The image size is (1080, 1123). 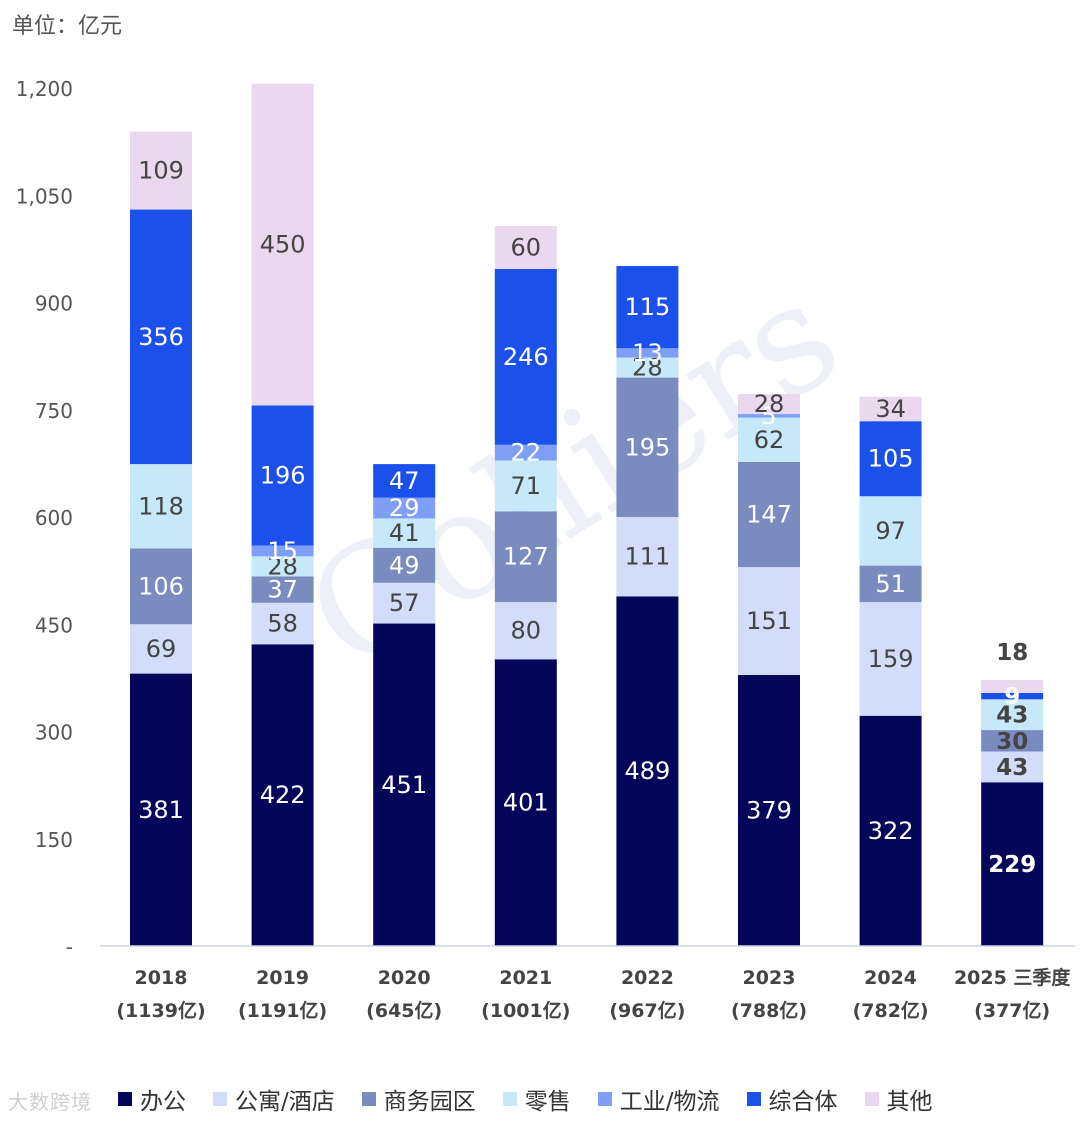 I want to click on legend-label: 公寓/酒店, so click(x=285, y=1102).